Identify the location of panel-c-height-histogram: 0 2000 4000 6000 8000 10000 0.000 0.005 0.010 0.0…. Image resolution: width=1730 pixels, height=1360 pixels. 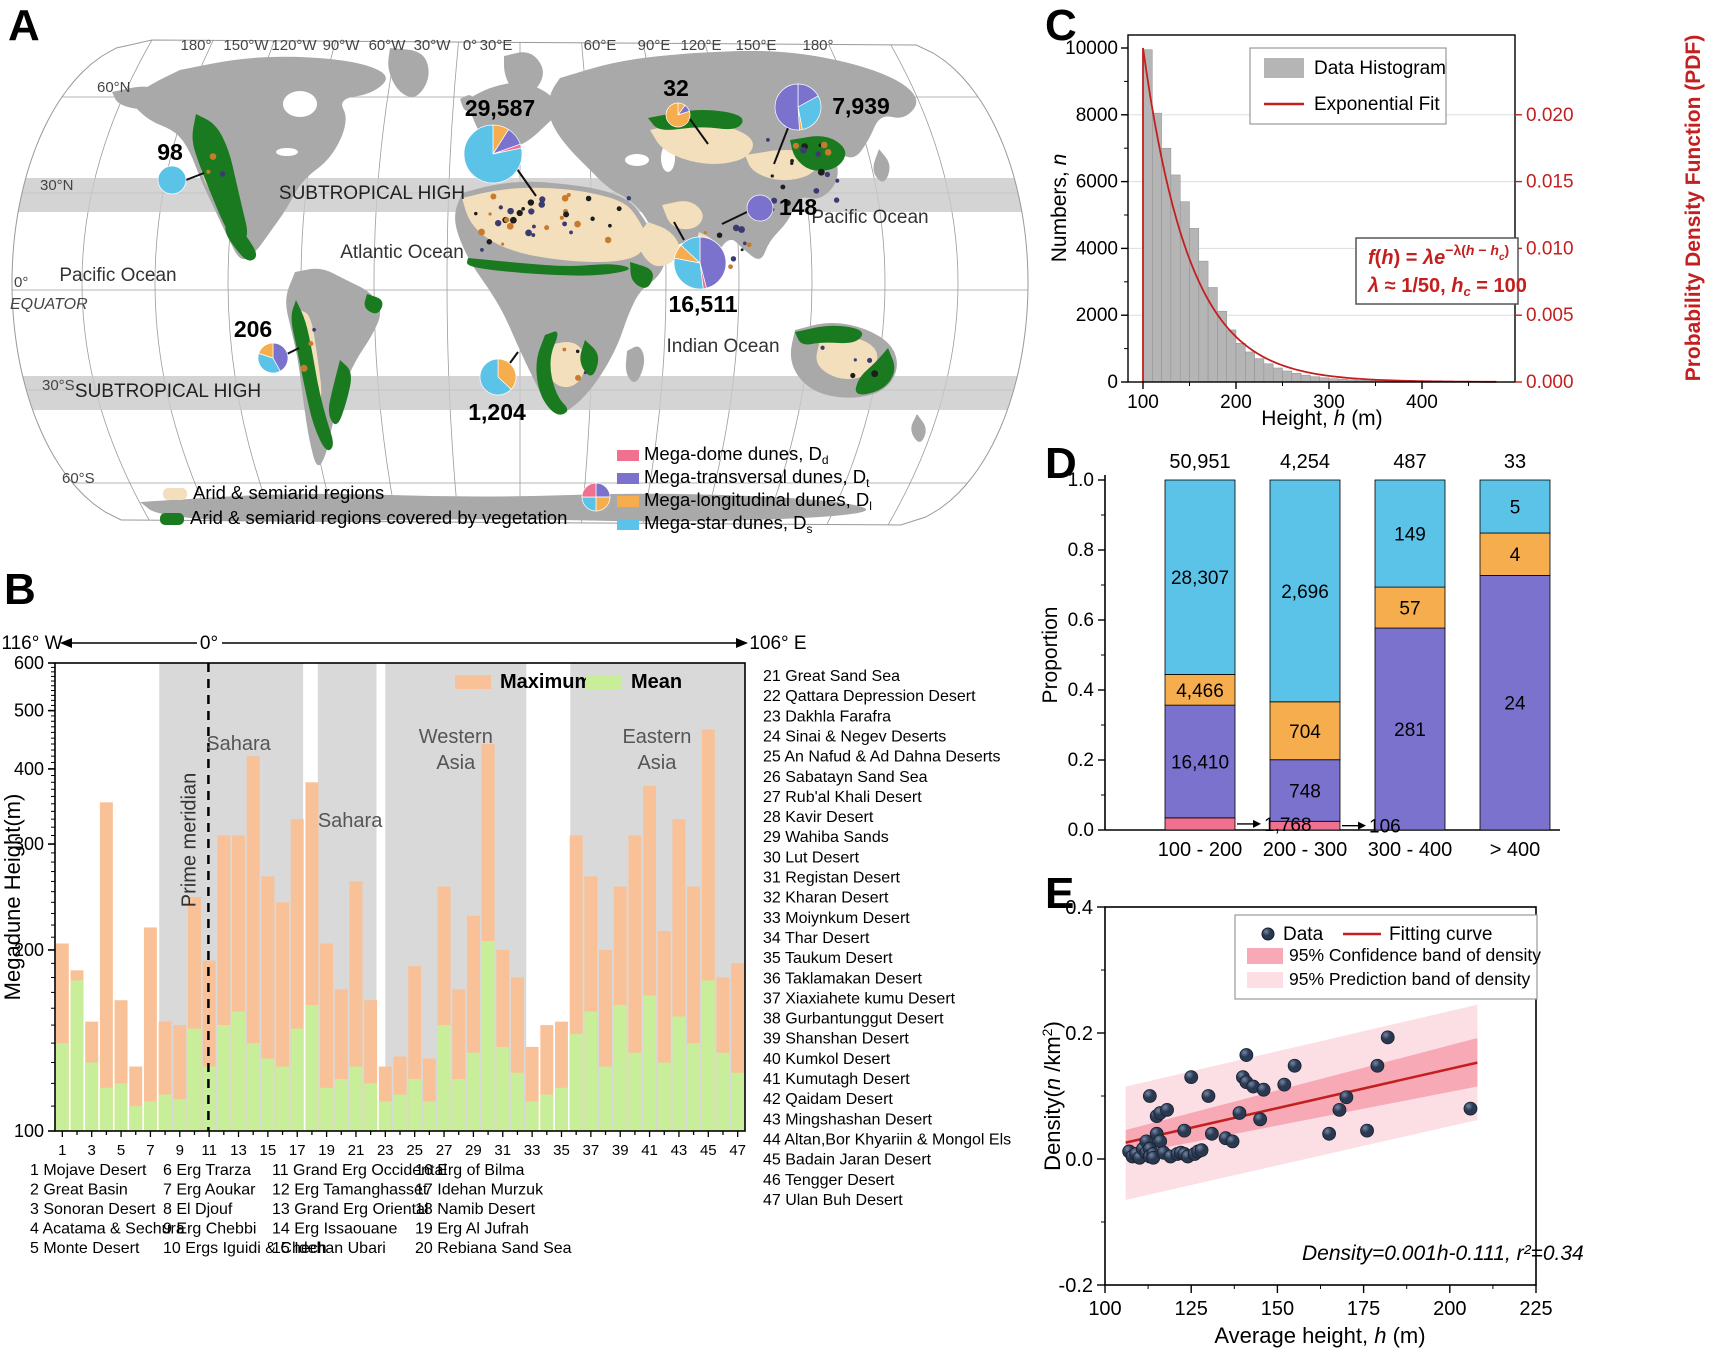
(1376, 232).